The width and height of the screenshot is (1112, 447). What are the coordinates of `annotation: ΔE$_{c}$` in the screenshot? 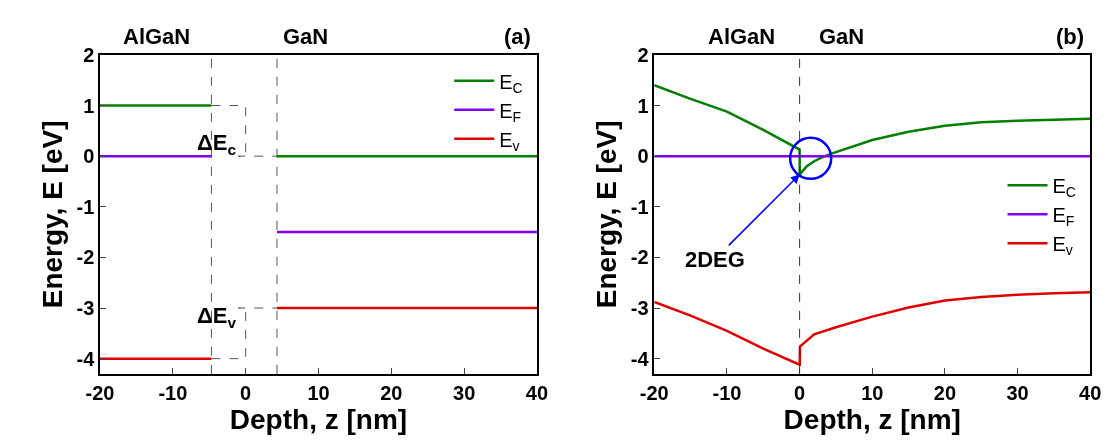 It's located at (217, 144).